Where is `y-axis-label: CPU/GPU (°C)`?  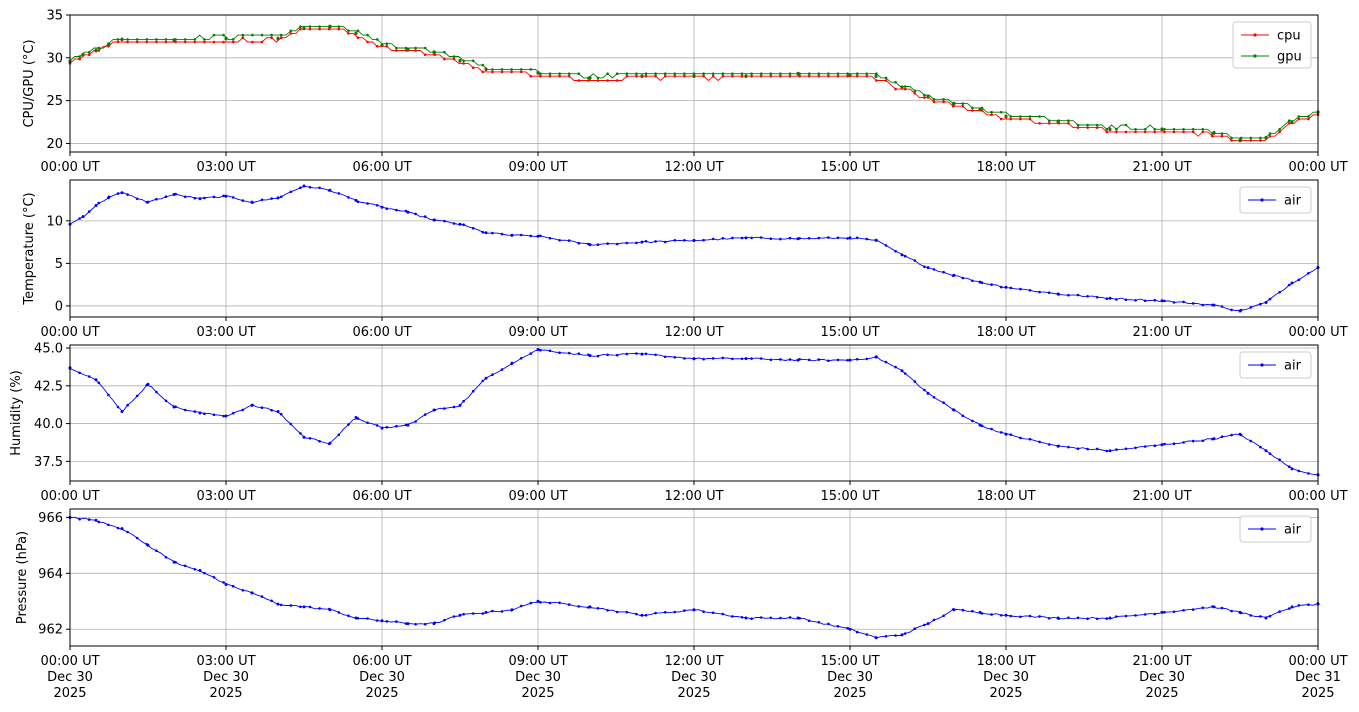 y-axis-label: CPU/GPU (°C) is located at coordinates (29, 83).